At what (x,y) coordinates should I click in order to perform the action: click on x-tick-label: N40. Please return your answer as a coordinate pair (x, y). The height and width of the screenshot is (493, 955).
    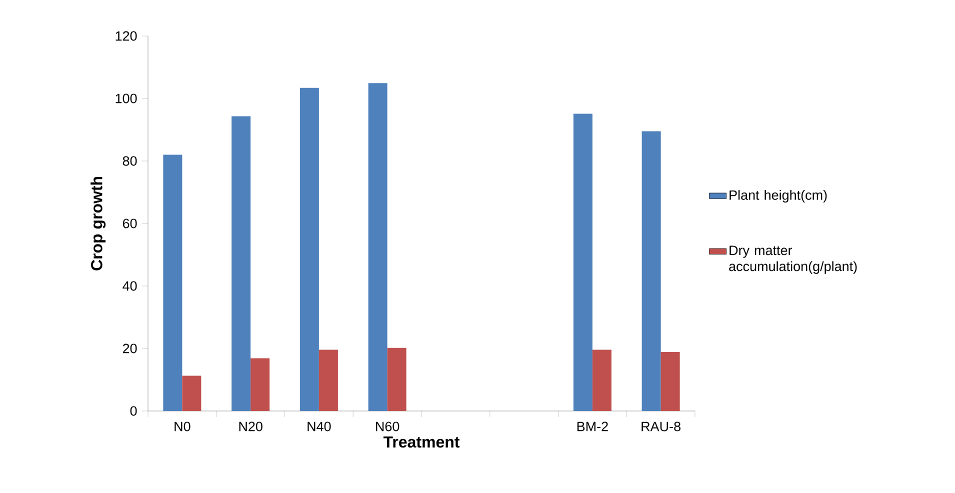
    Looking at the image, I should click on (319, 427).